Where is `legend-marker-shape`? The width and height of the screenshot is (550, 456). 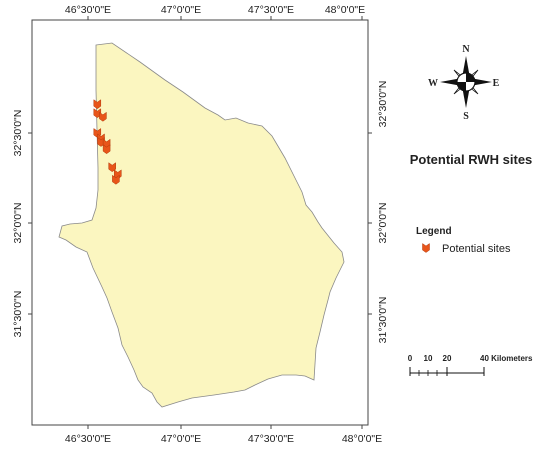 legend-marker-shape is located at coordinates (426, 248).